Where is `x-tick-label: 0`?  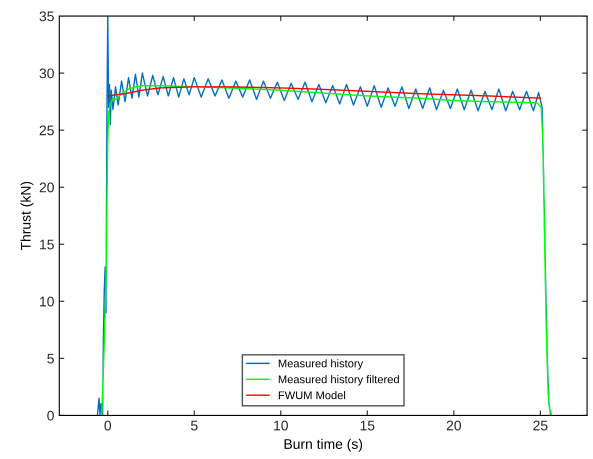 x-tick-label: 0 is located at coordinates (108, 425).